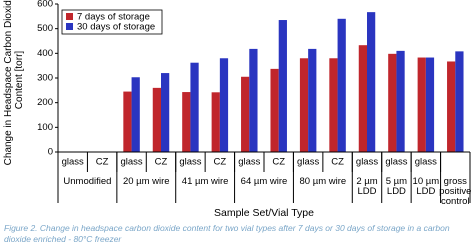 The width and height of the screenshot is (474, 244). What do you see at coordinates (45, 5) in the screenshot?
I see `y-tick-label: 600` at bounding box center [45, 5].